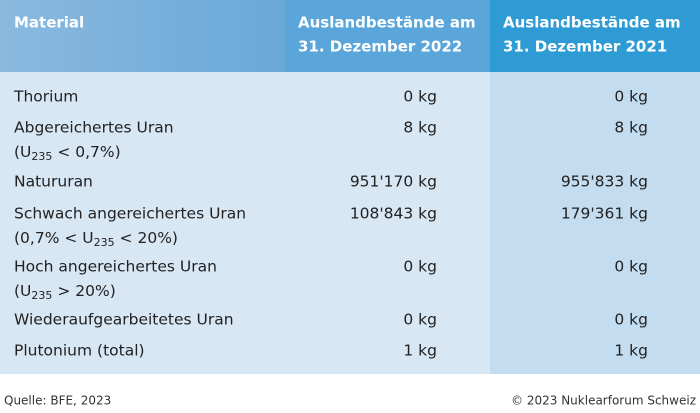 The height and width of the screenshot is (413, 700). Describe the element at coordinates (604, 182) in the screenshot. I see `value: 955'833 kg` at that location.